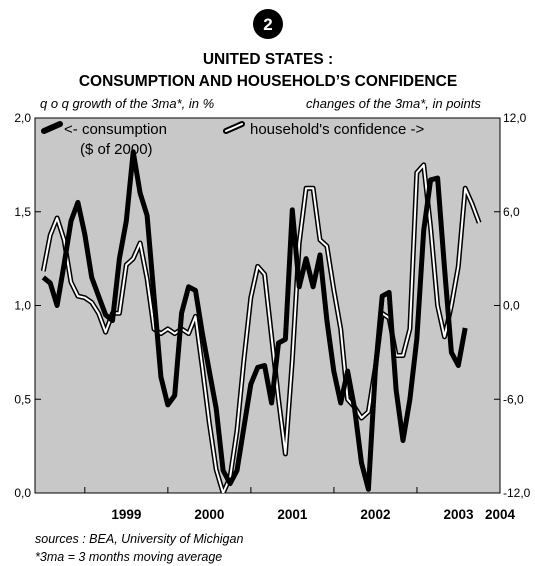 The width and height of the screenshot is (535, 566). What do you see at coordinates (127, 103) in the screenshot?
I see `left-axis-label: q o q growth of the 3ma*, in %` at bounding box center [127, 103].